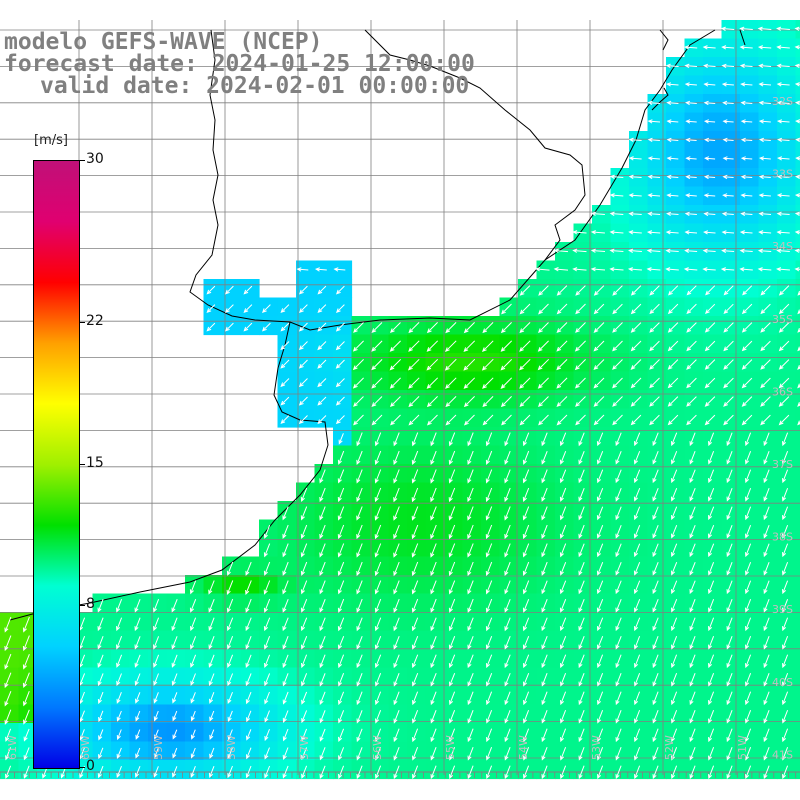  I want to click on colorbar-tick-label: 0, so click(90, 766).